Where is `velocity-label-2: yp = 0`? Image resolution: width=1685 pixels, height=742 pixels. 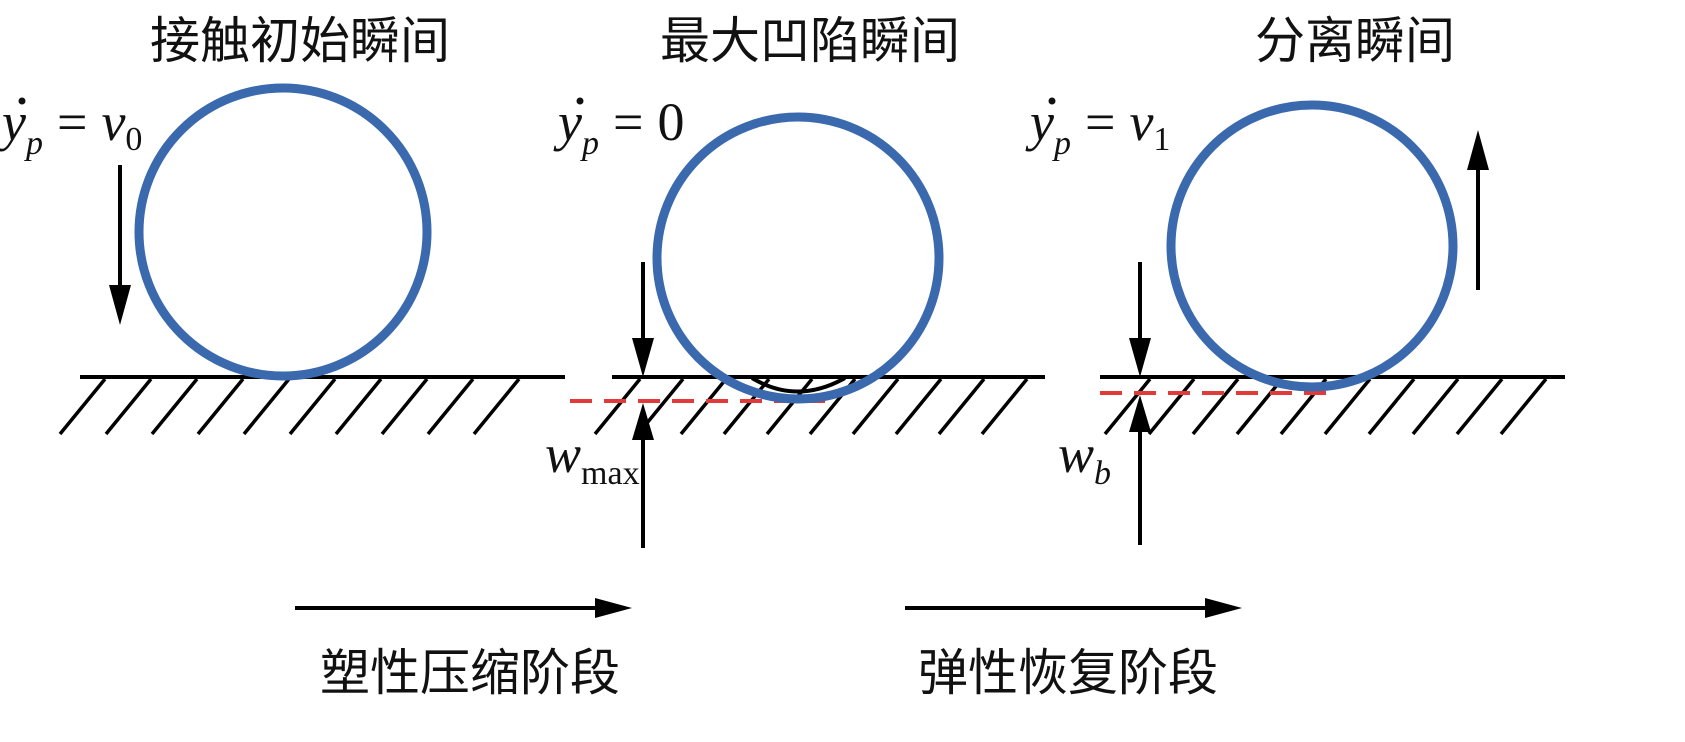
velocity-label-2: yp = 0 is located at coordinates (618, 127).